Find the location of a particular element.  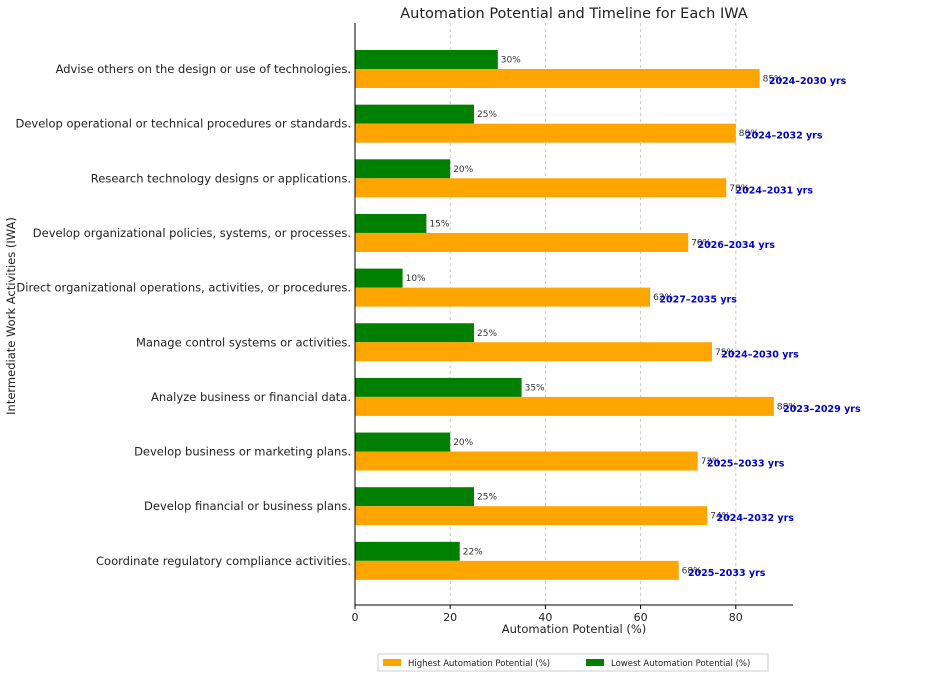

data-label-highest: 85% is located at coordinates (773, 80).